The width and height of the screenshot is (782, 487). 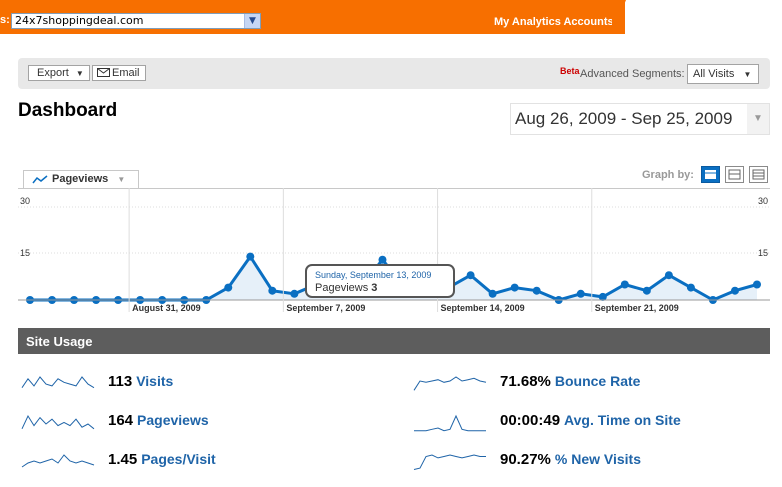 I want to click on y-tick-right-15: 15, so click(x=763, y=253).